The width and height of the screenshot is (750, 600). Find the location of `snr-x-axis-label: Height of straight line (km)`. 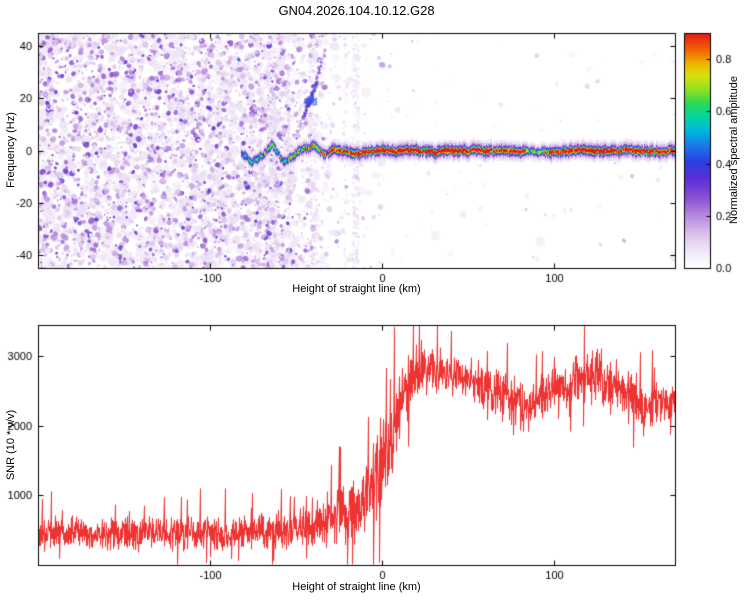

snr-x-axis-label: Height of straight line (km) is located at coordinates (356, 587).